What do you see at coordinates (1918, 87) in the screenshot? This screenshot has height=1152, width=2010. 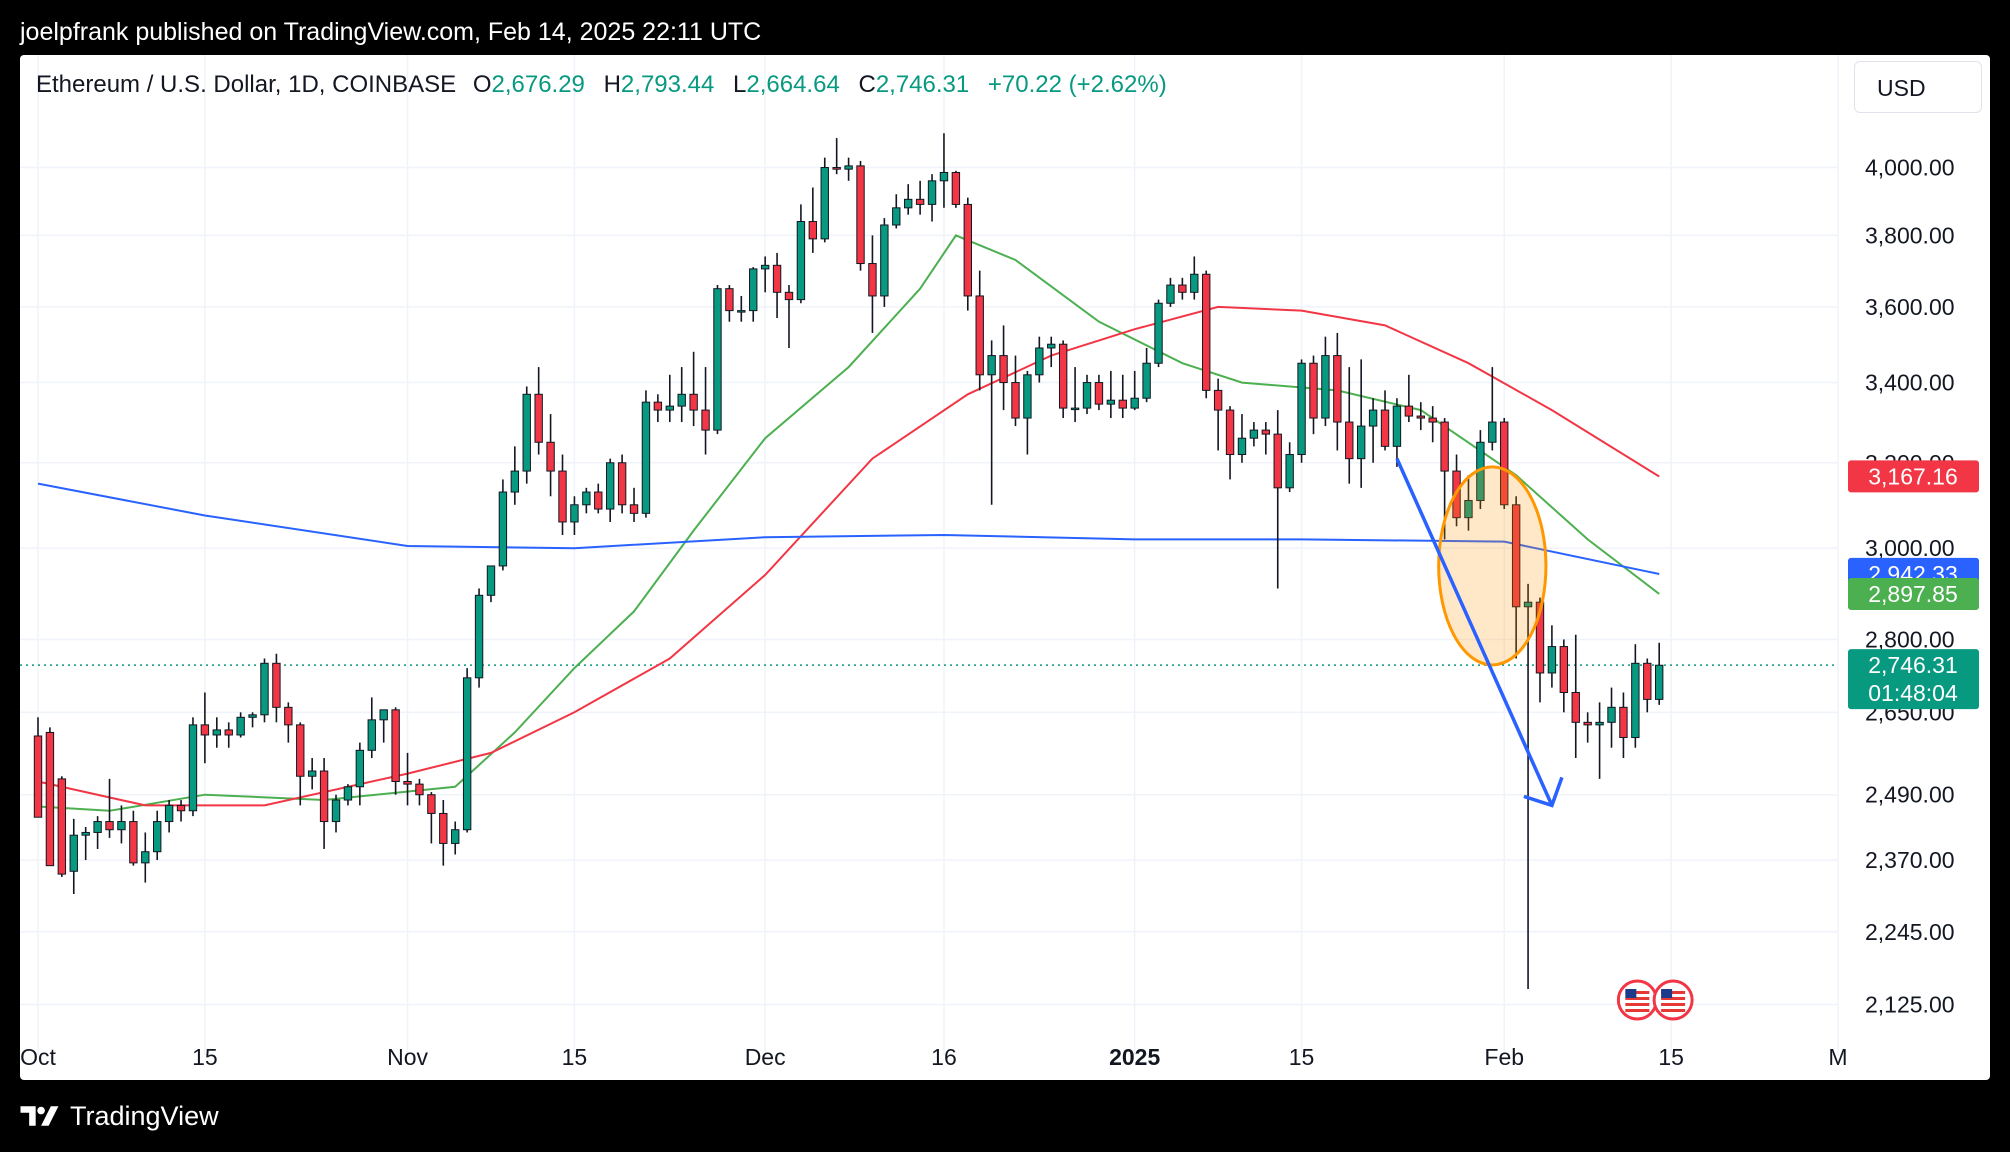 I see `currency-button: USD` at bounding box center [1918, 87].